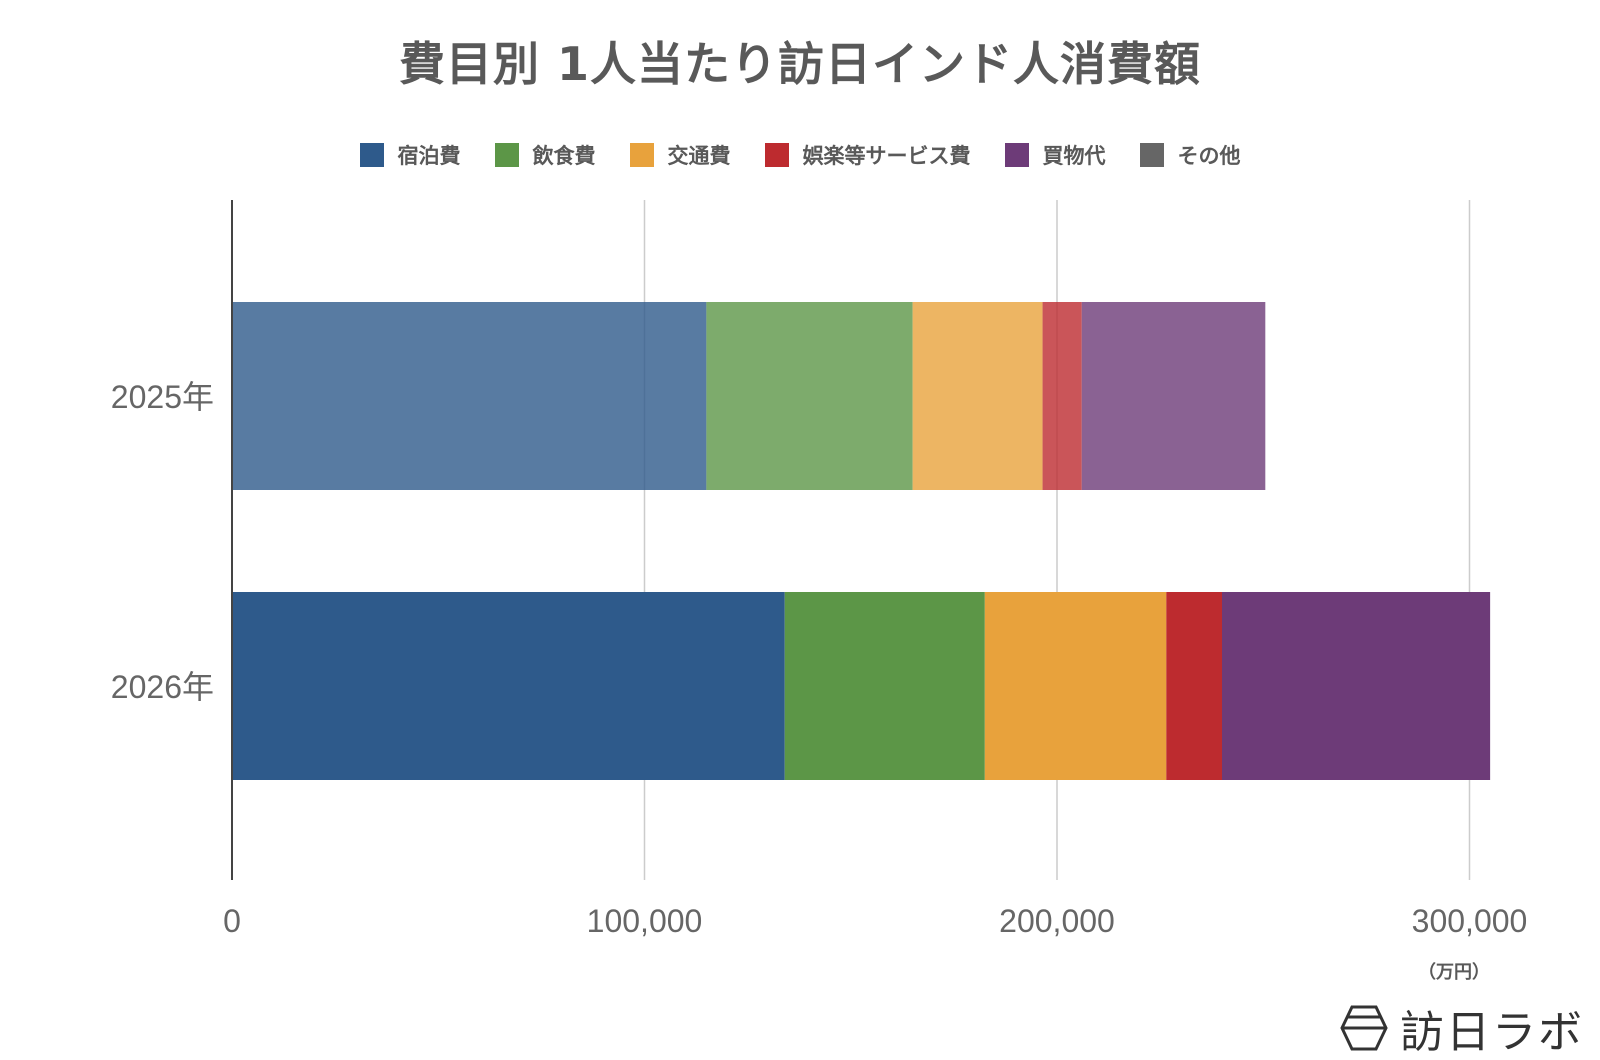  What do you see at coordinates (162, 397) in the screenshot?
I see `y-category-label: 2025年` at bounding box center [162, 397].